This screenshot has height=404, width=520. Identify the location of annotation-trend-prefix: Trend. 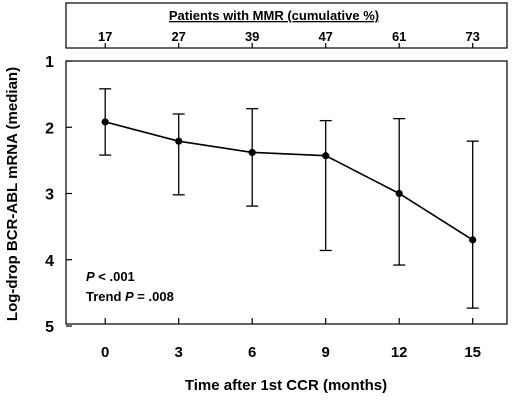
(105, 296).